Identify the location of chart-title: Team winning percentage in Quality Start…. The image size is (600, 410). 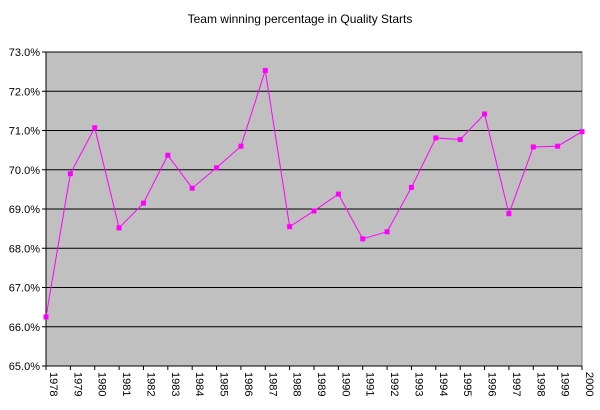
(300, 19).